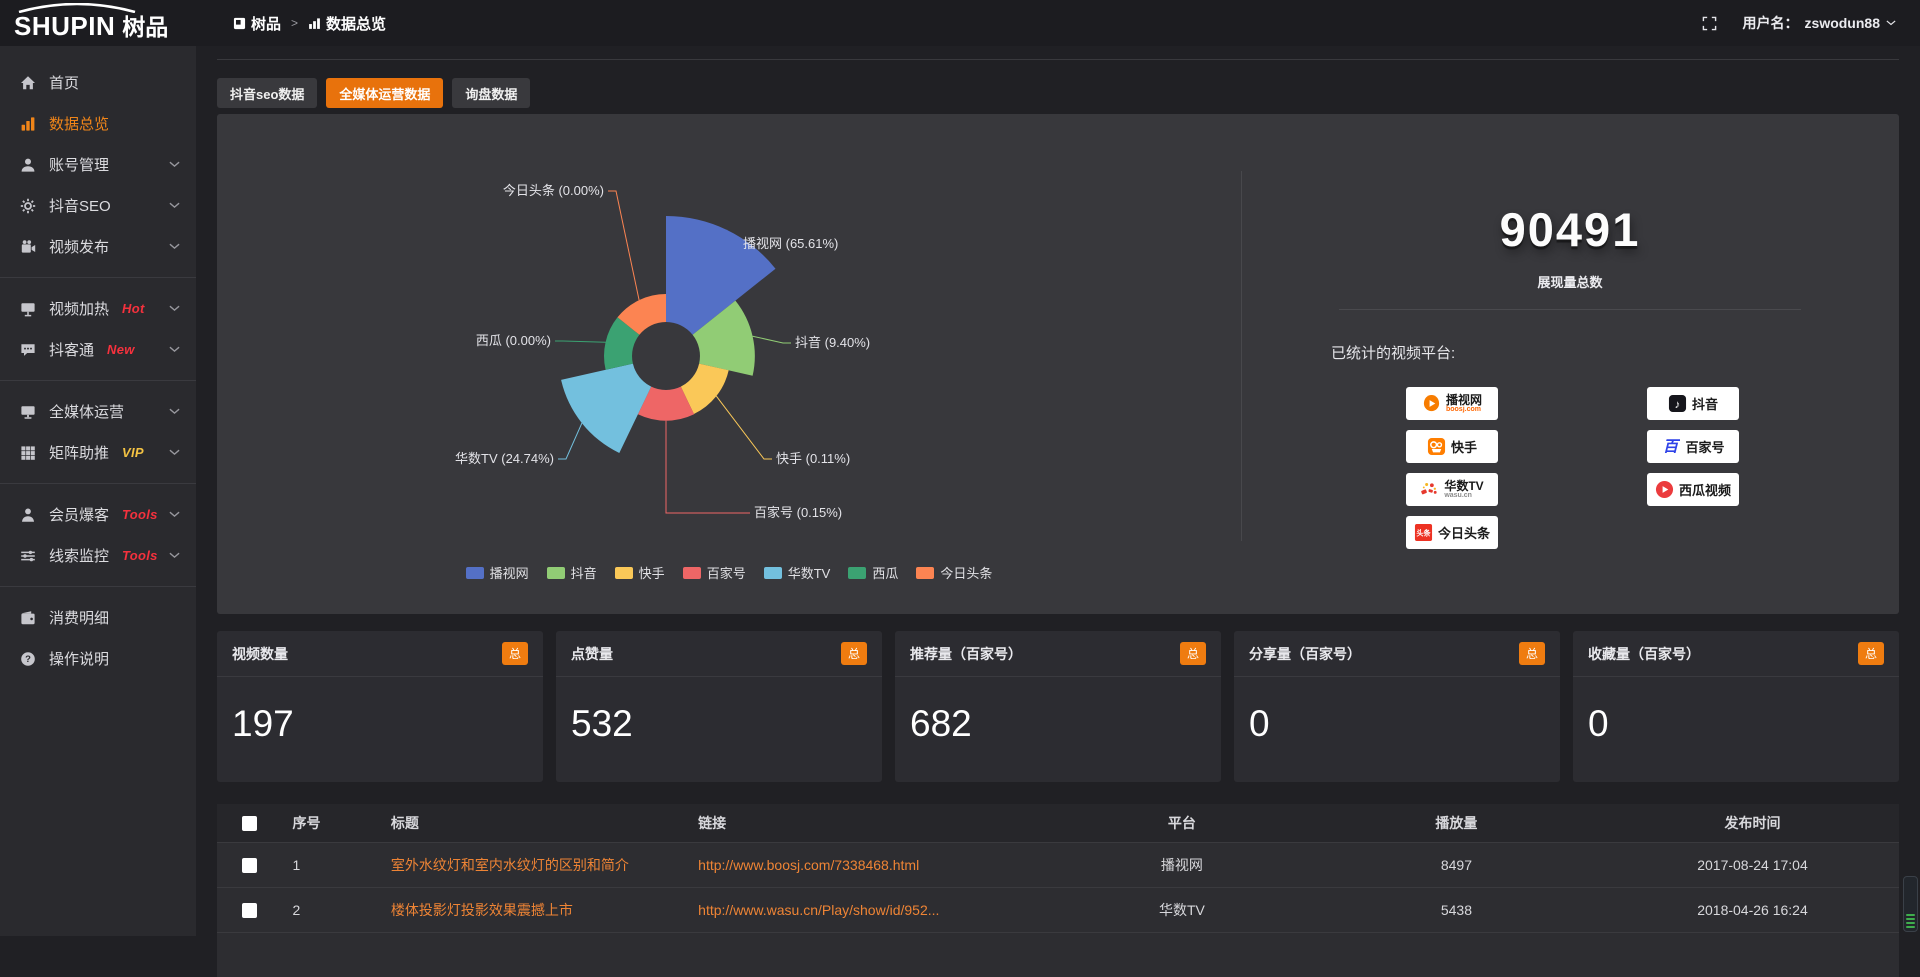 The width and height of the screenshot is (1920, 977). What do you see at coordinates (79, 308) in the screenshot?
I see `sidebar-item-label: 视频加热` at bounding box center [79, 308].